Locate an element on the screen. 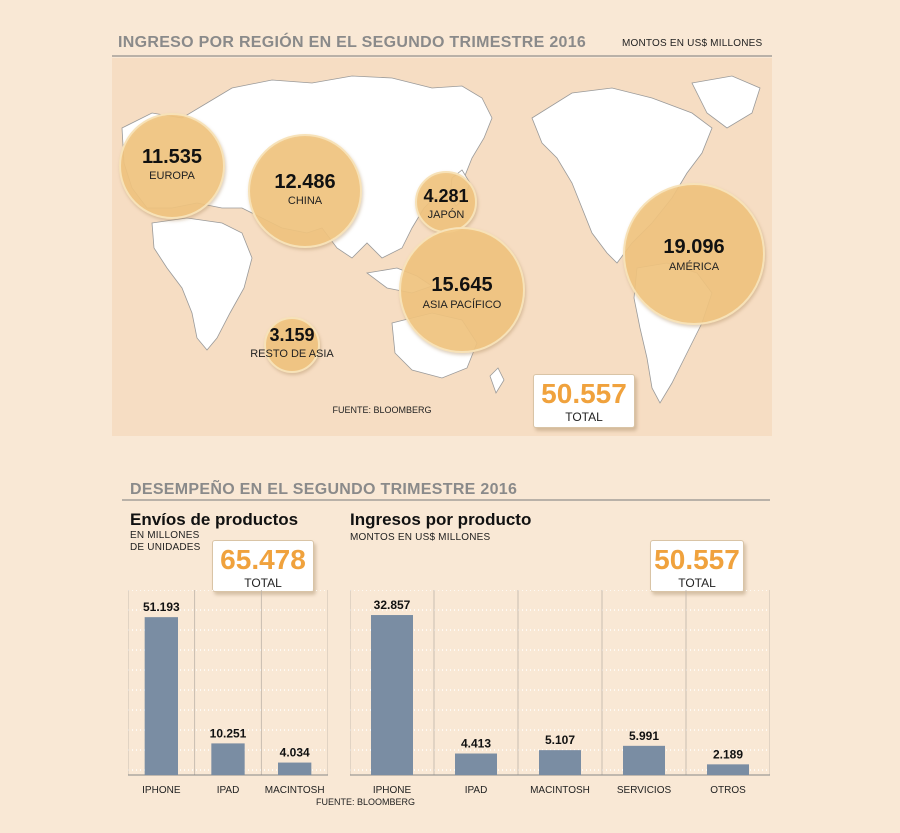 The width and height of the screenshot is (900, 833). resto-asia-value: 3.159 is located at coordinates (291, 335).